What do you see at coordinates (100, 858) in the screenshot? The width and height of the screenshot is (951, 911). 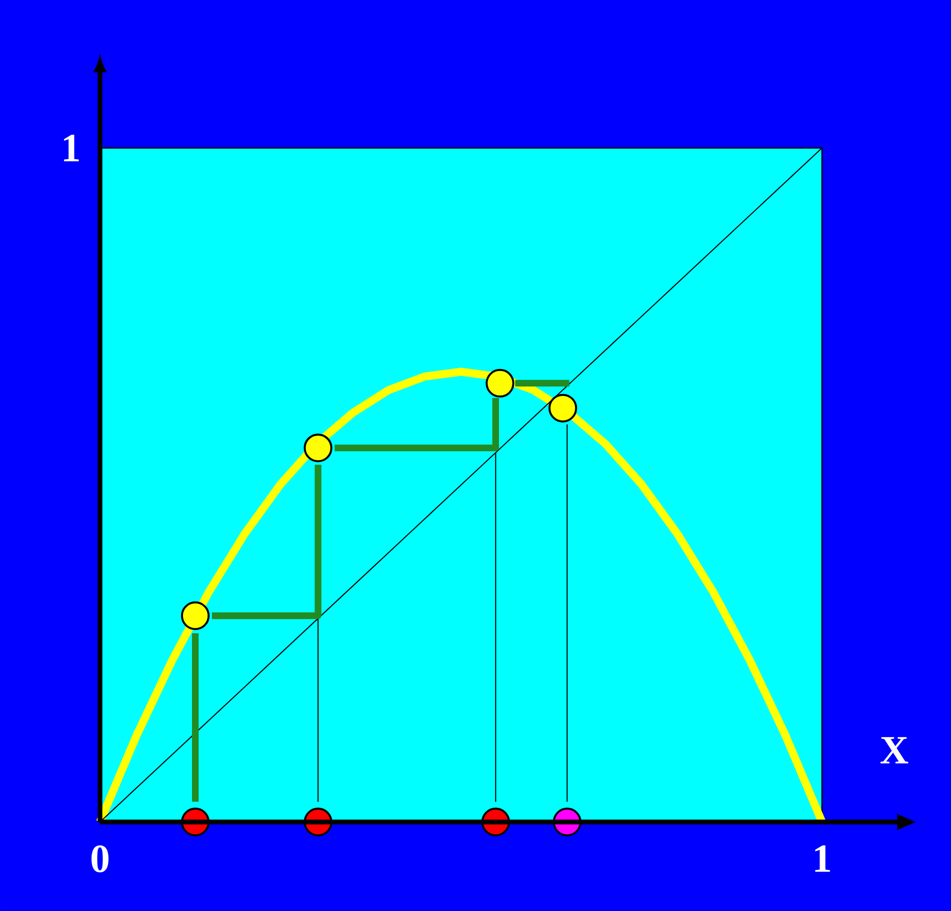 I see `x-tick-label: 0` at bounding box center [100, 858].